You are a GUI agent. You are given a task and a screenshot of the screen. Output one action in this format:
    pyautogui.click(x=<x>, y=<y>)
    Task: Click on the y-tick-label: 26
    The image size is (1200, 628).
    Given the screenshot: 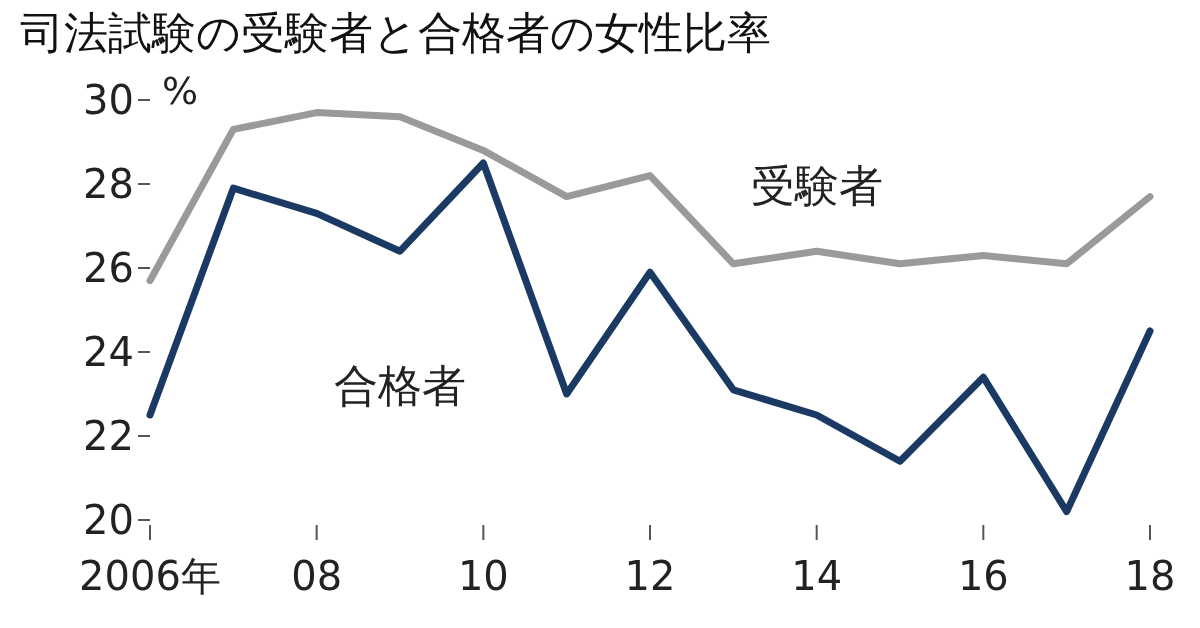 What is the action you would take?
    pyautogui.click(x=108, y=268)
    